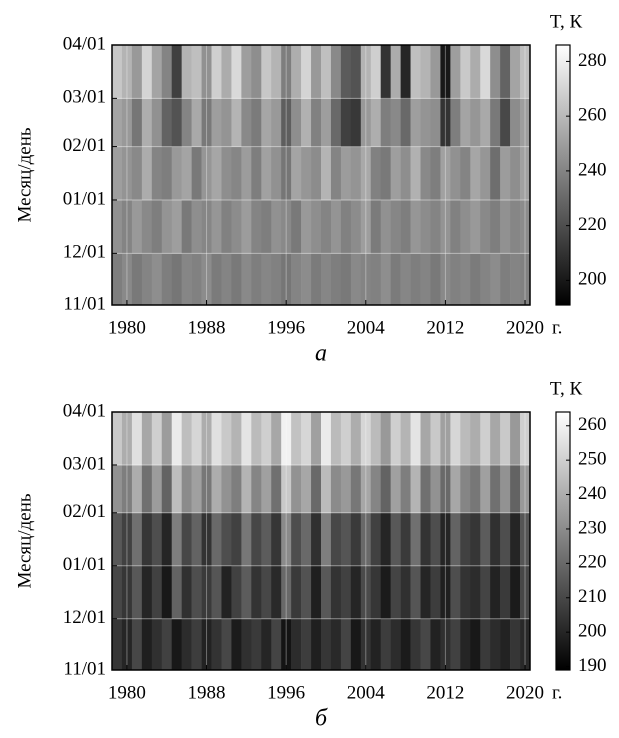 Image resolution: width=619 pixels, height=738 pixels. I want to click on x-tick-label: 2020, so click(525, 692).